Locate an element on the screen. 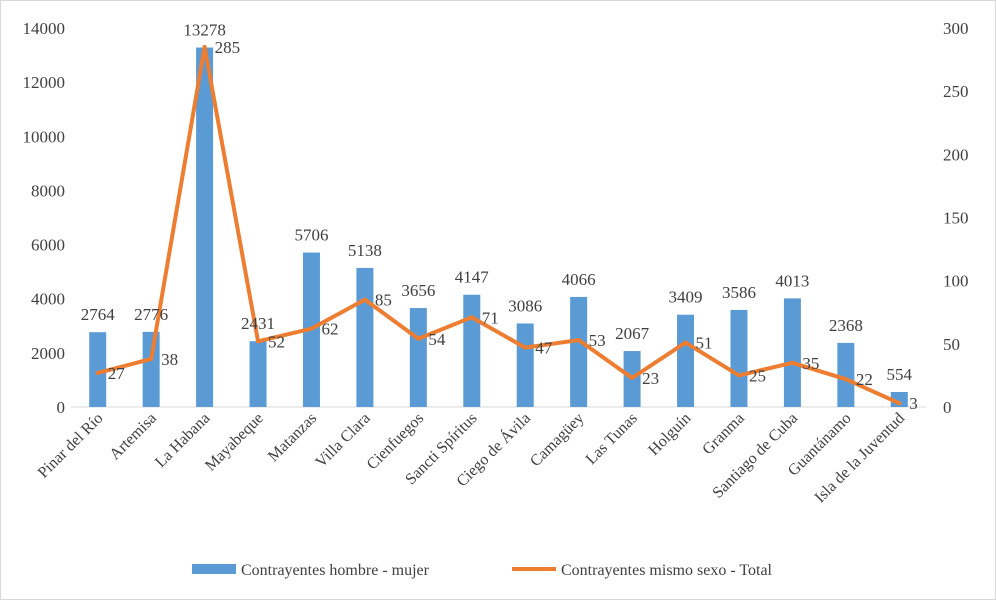 The height and width of the screenshot is (604, 996). bar-value-label: 2368 is located at coordinates (846, 325).